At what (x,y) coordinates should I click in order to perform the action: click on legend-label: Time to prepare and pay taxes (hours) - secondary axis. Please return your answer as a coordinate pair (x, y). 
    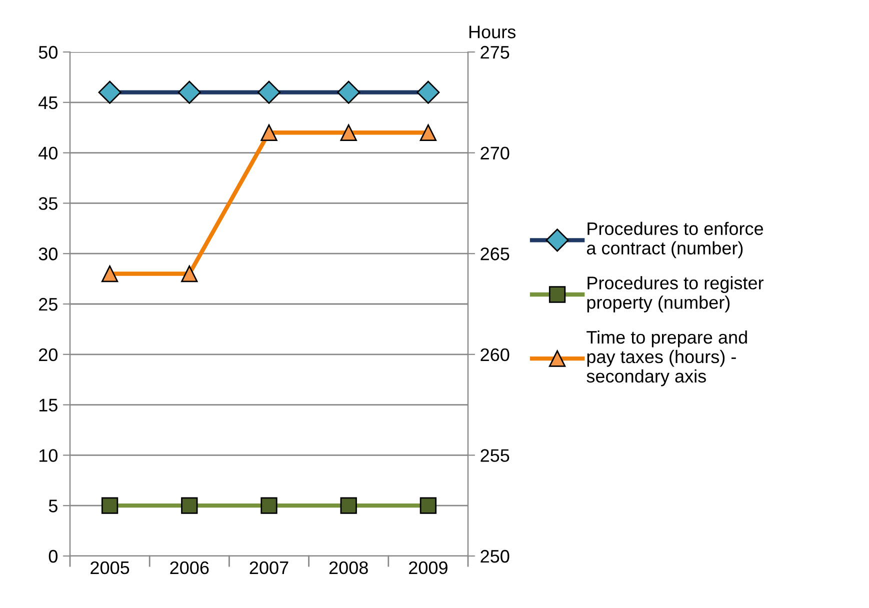
    Looking at the image, I should click on (666, 358).